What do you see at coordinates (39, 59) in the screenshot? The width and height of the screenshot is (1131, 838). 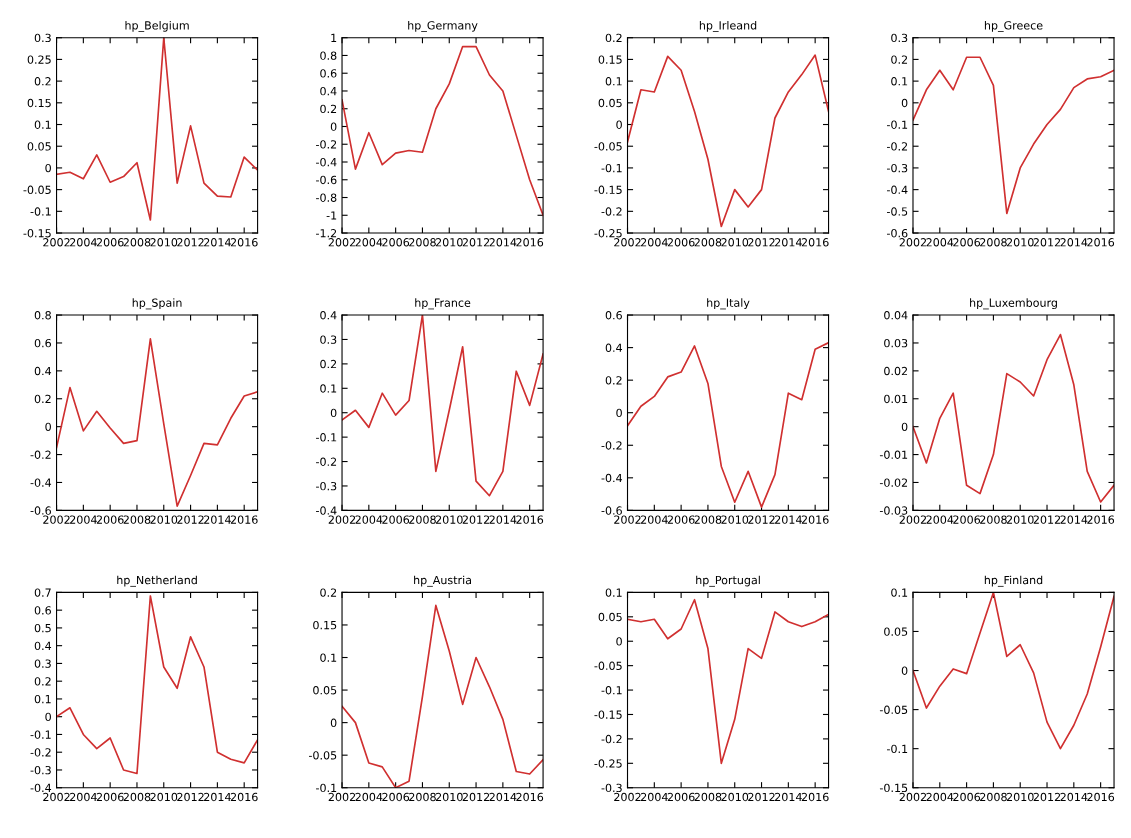 I see `y-tick-label: 0.25` at bounding box center [39, 59].